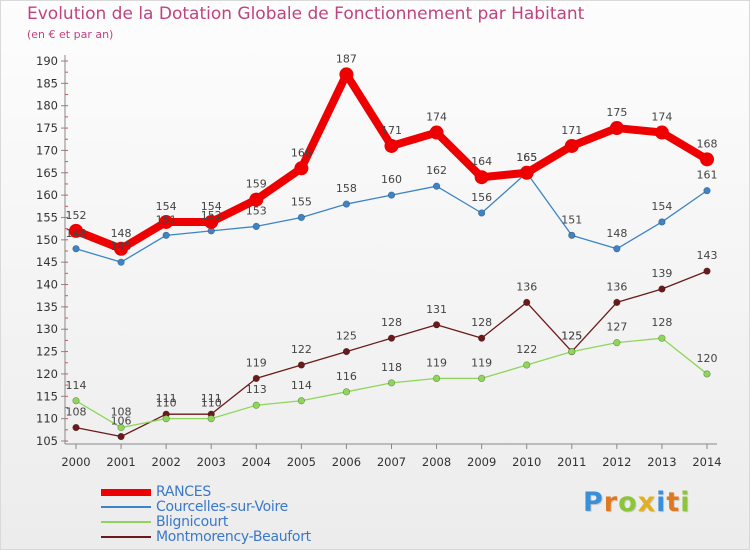  I want to click on data-label: 106, so click(121, 421).